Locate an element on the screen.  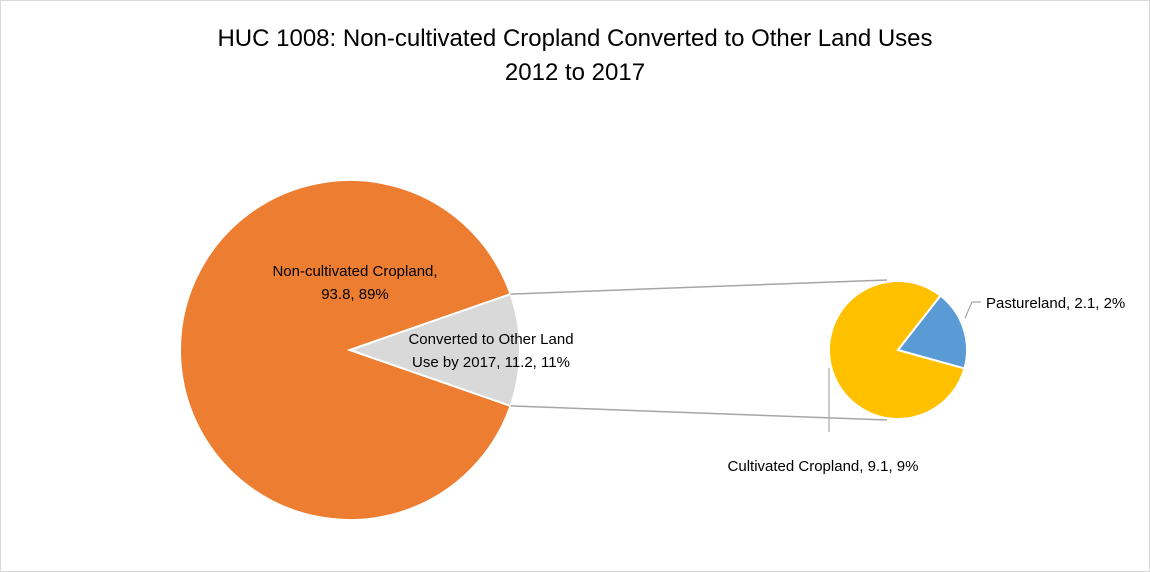
slice-converted-to-other-land-use-by-2017 is located at coordinates (433, 350).